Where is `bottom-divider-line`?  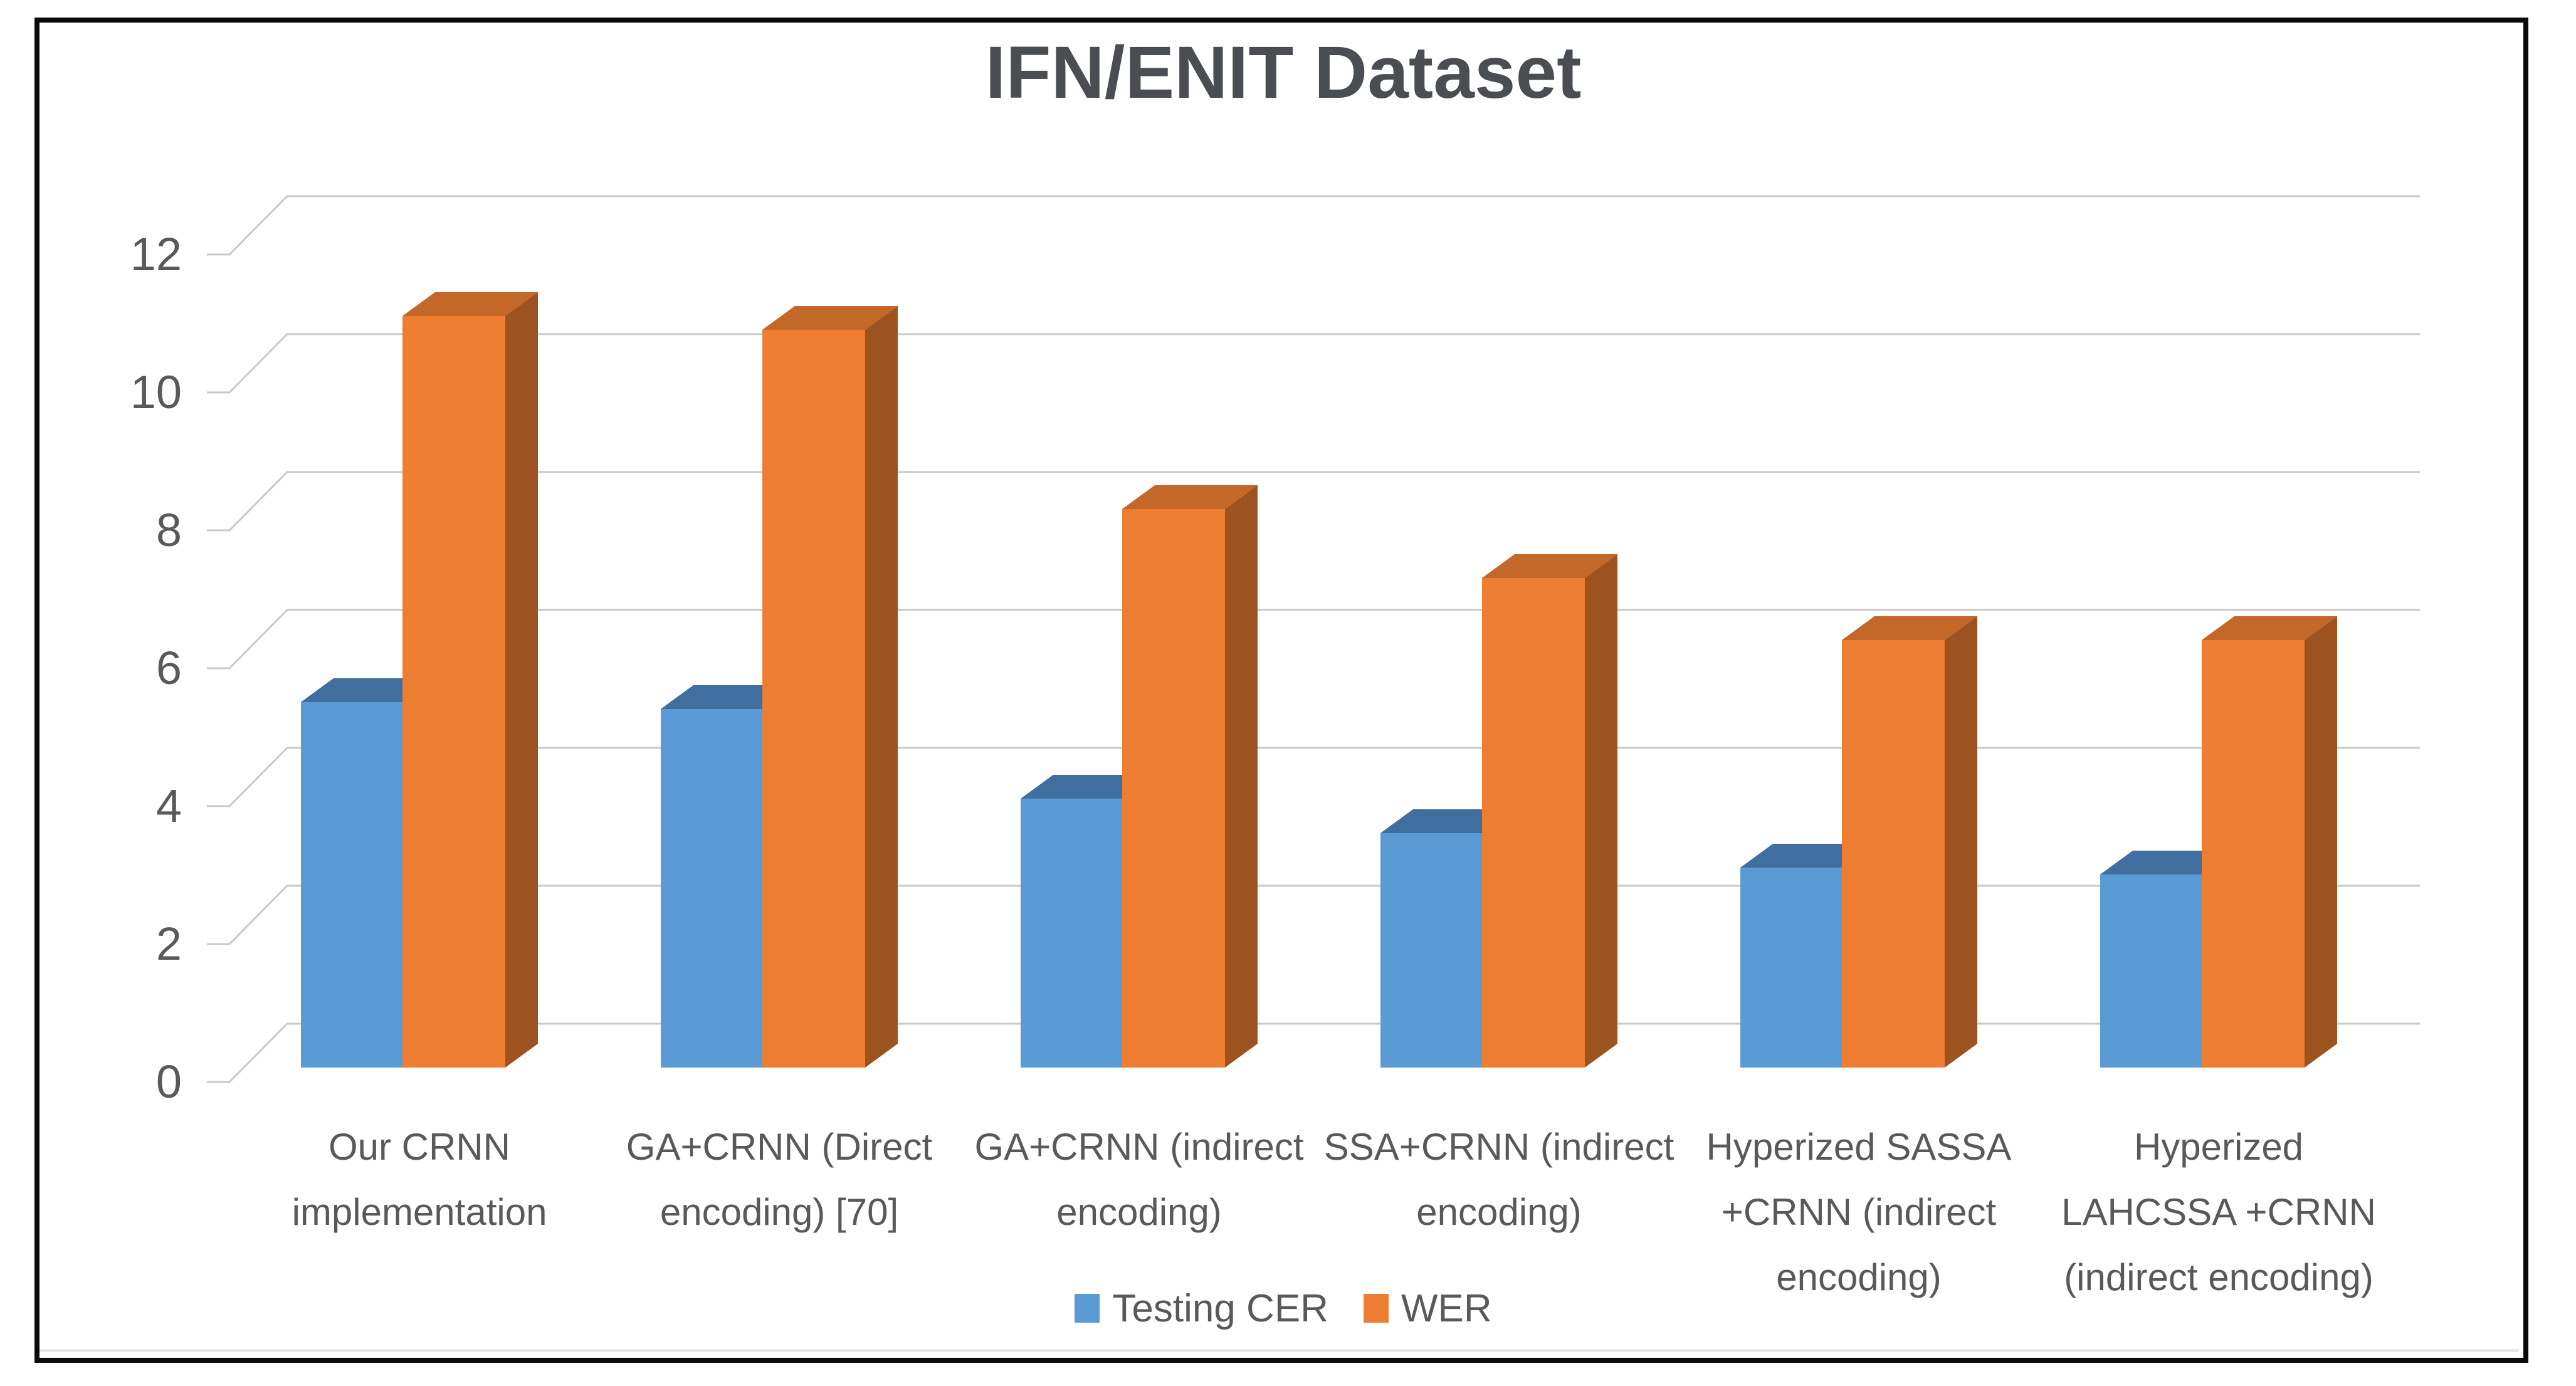
bottom-divider-line is located at coordinates (1279, 1351).